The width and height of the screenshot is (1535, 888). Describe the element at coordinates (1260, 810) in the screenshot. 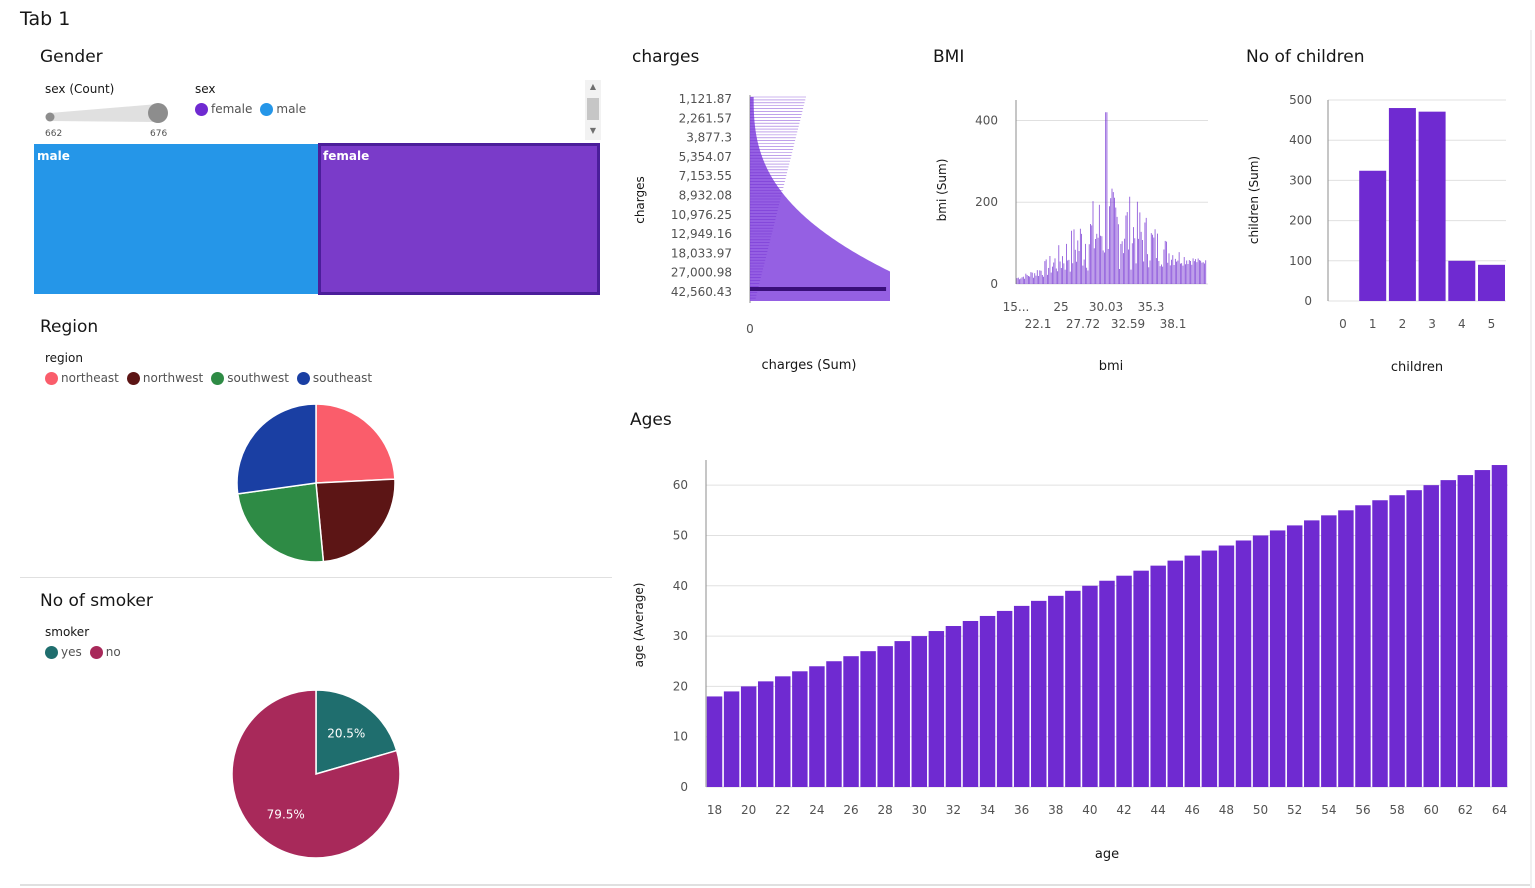

I see `ages-x-tick: 50` at that location.